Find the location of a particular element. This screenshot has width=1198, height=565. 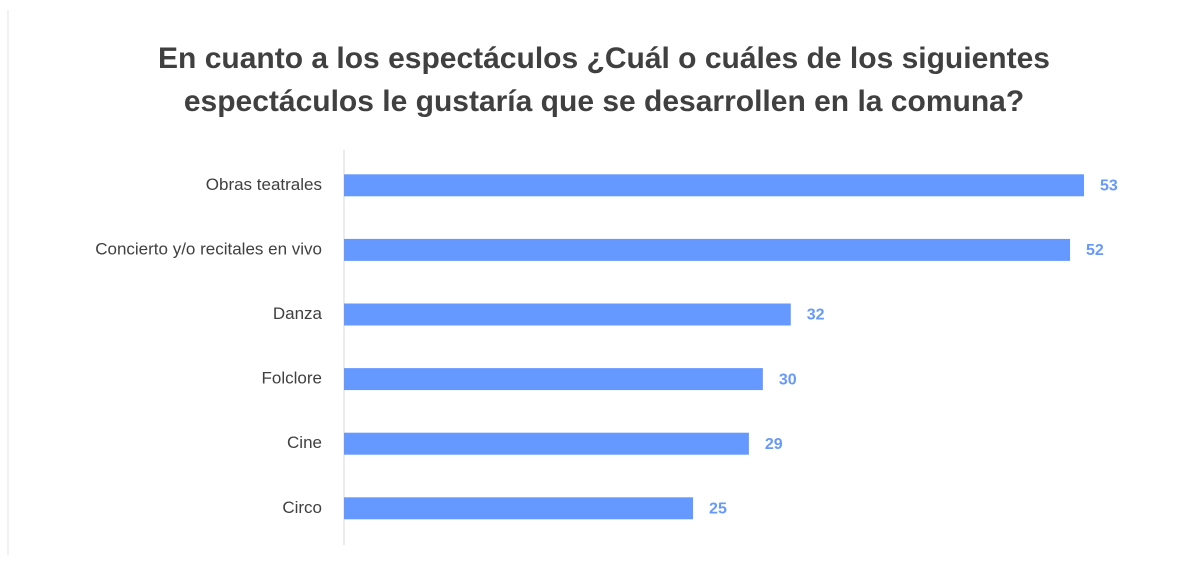

category-label: Danza is located at coordinates (298, 313).